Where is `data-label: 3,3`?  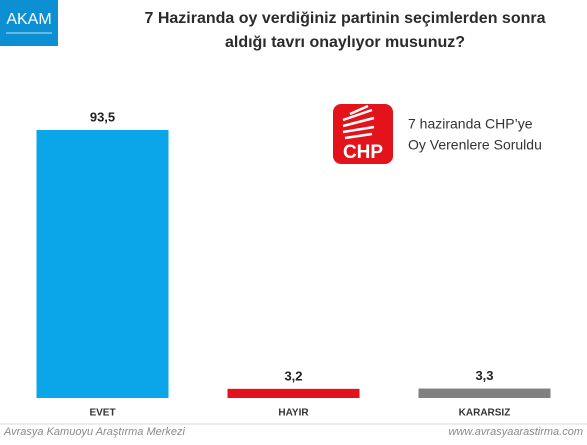
data-label: 3,3 is located at coordinates (484, 375).